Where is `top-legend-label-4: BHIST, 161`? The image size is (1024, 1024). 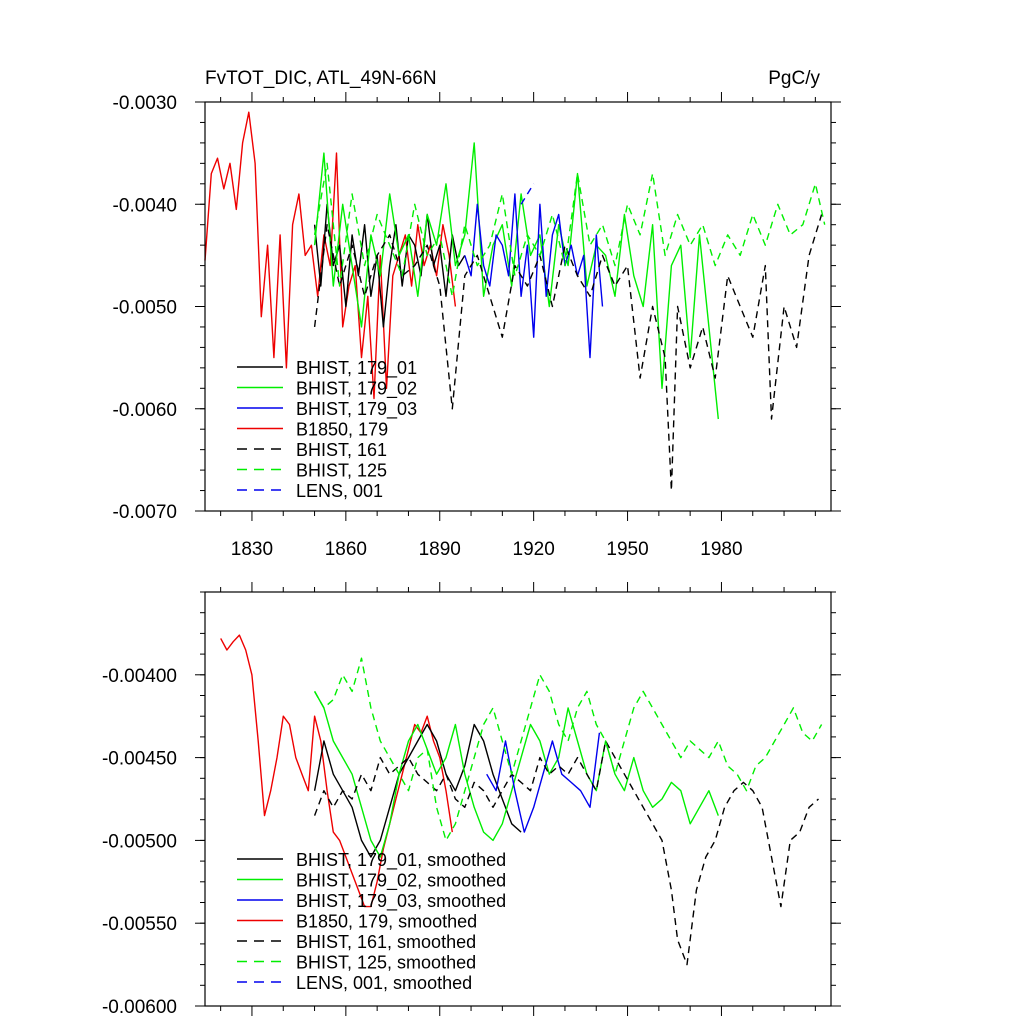
top-legend-label-4: BHIST, 161 is located at coordinates (341, 450).